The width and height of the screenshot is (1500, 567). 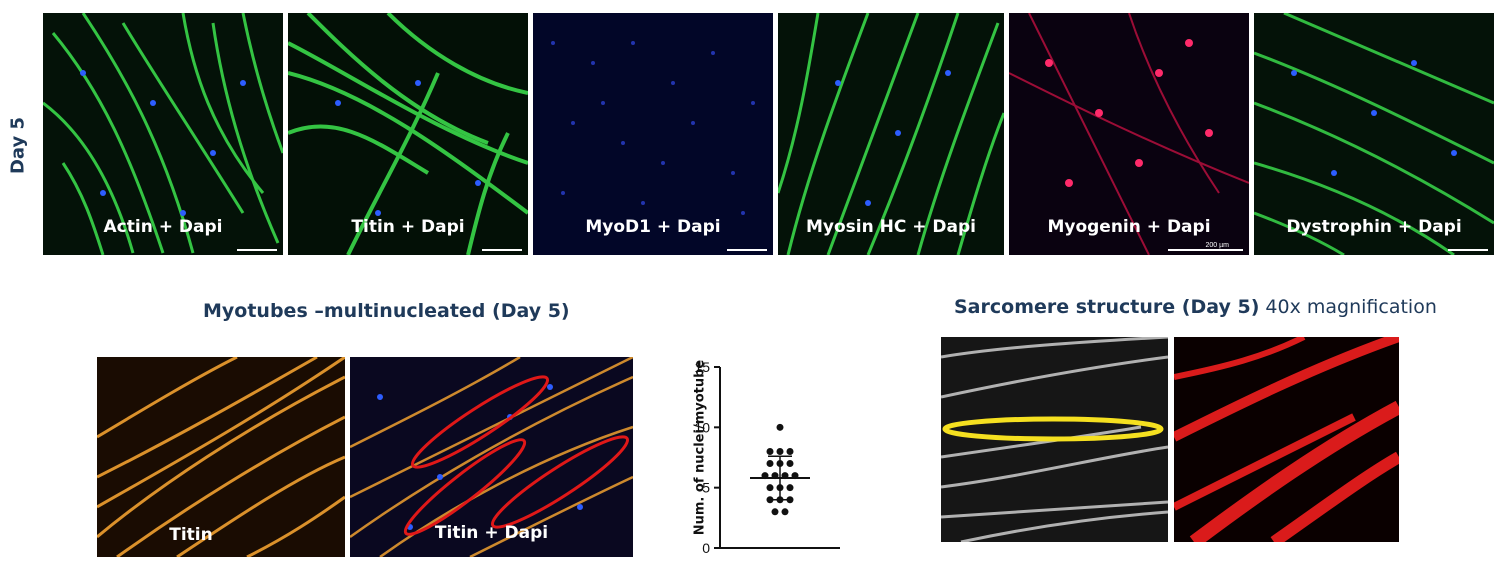 What do you see at coordinates (191, 535) in the screenshot?
I see `caption-myotubes-titin: Titin` at bounding box center [191, 535].